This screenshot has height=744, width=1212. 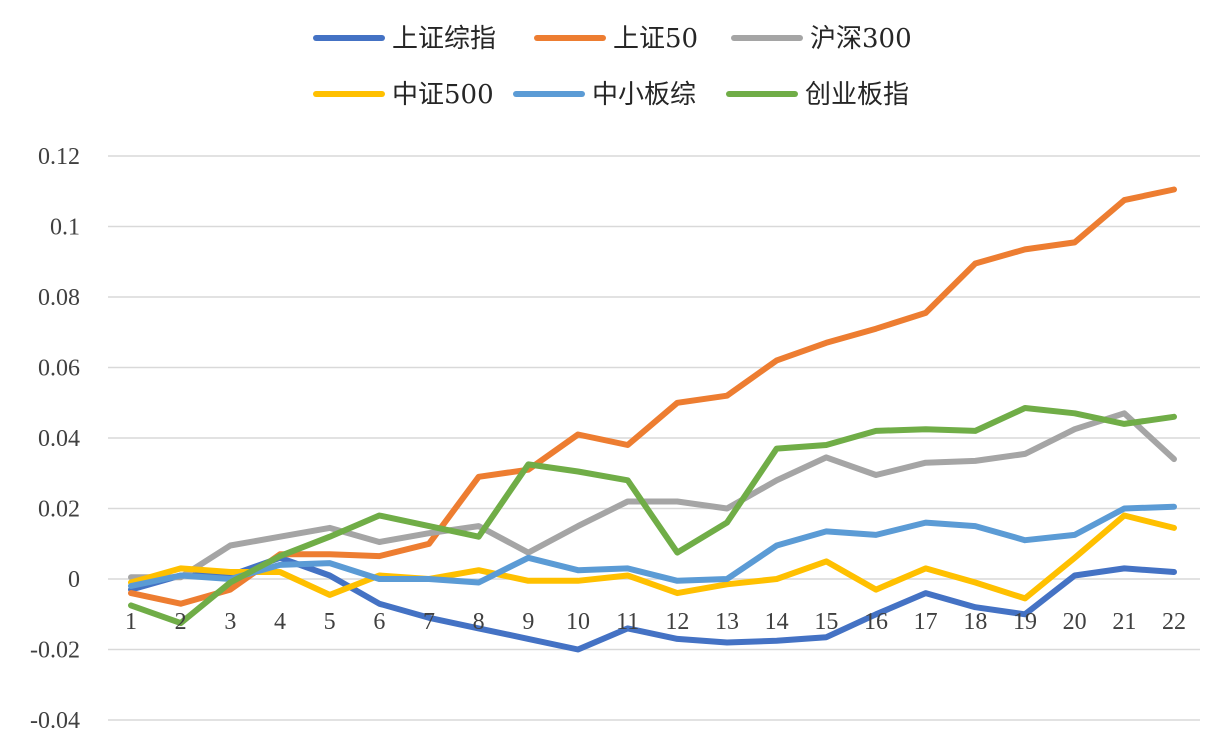 I want to click on legend-item: 中小板综, so click(x=604, y=95).